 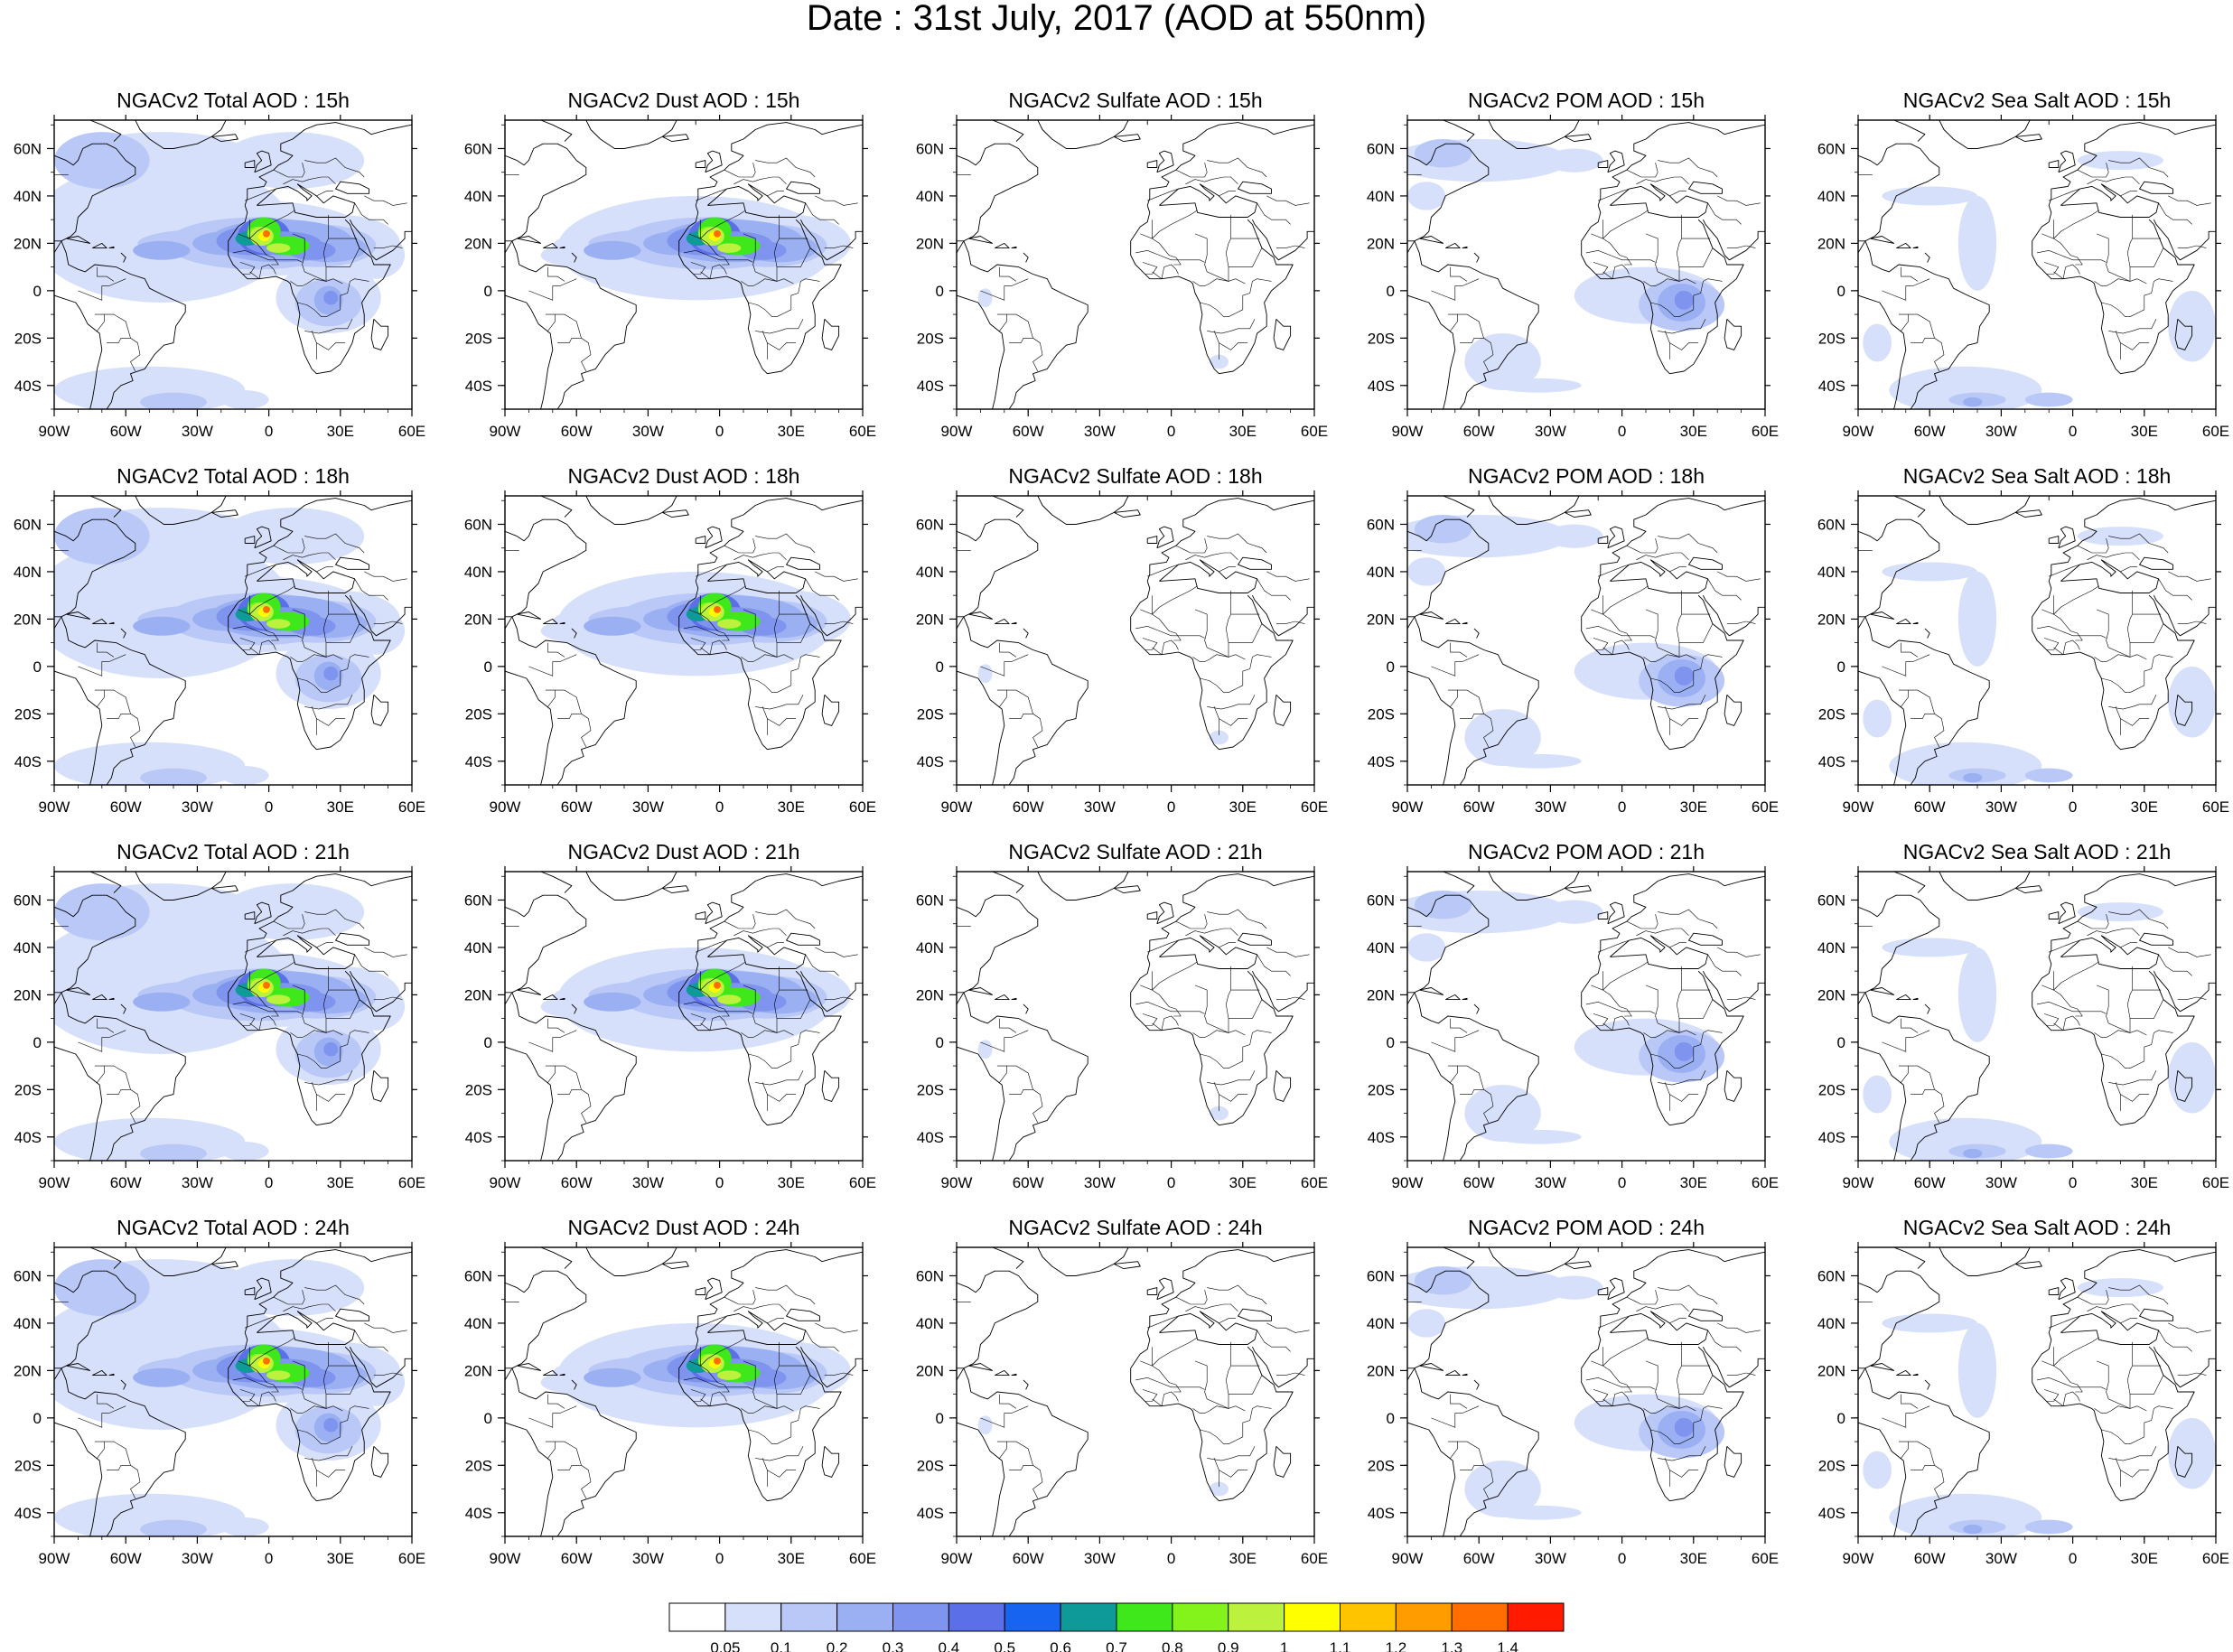 I want to click on colorbar-swatch, so click(x=1480, y=1617).